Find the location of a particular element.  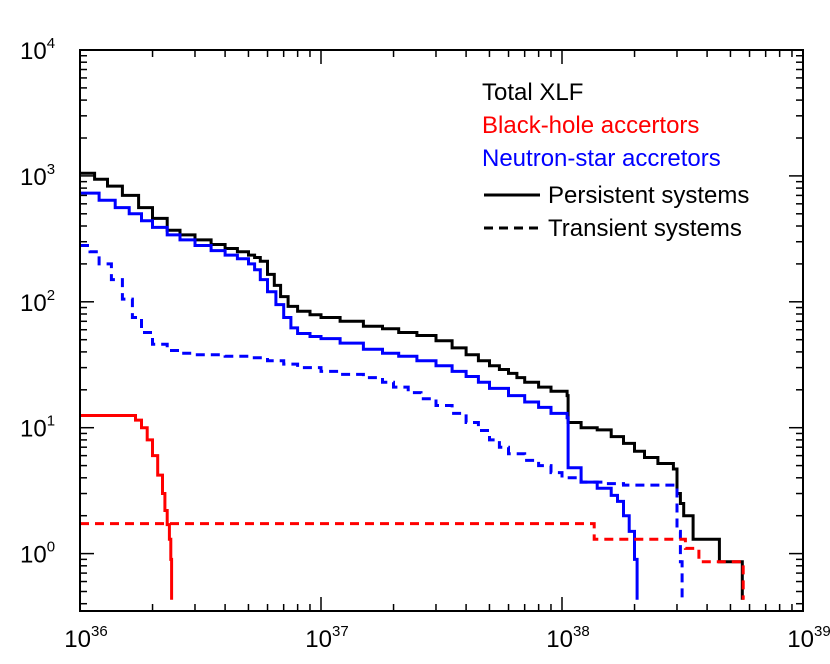

x-tick-label: 1038 is located at coordinates (567, 638).